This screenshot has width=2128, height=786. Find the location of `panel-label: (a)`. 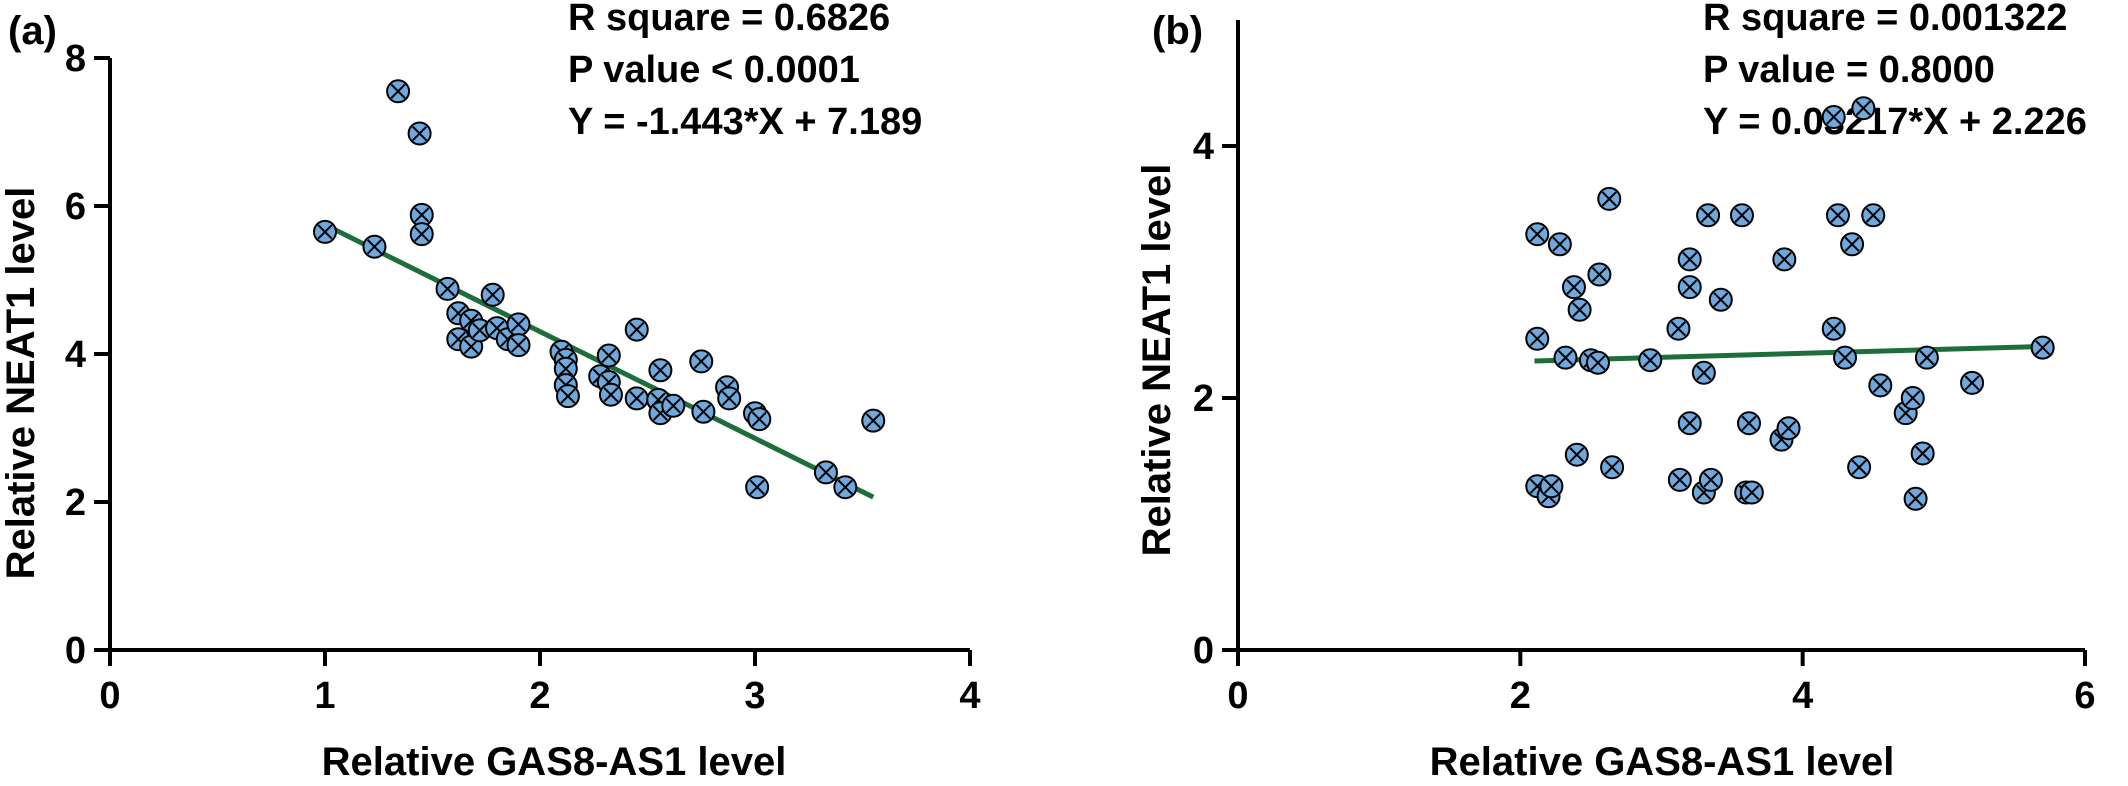

panel-label: (a) is located at coordinates (32, 31).